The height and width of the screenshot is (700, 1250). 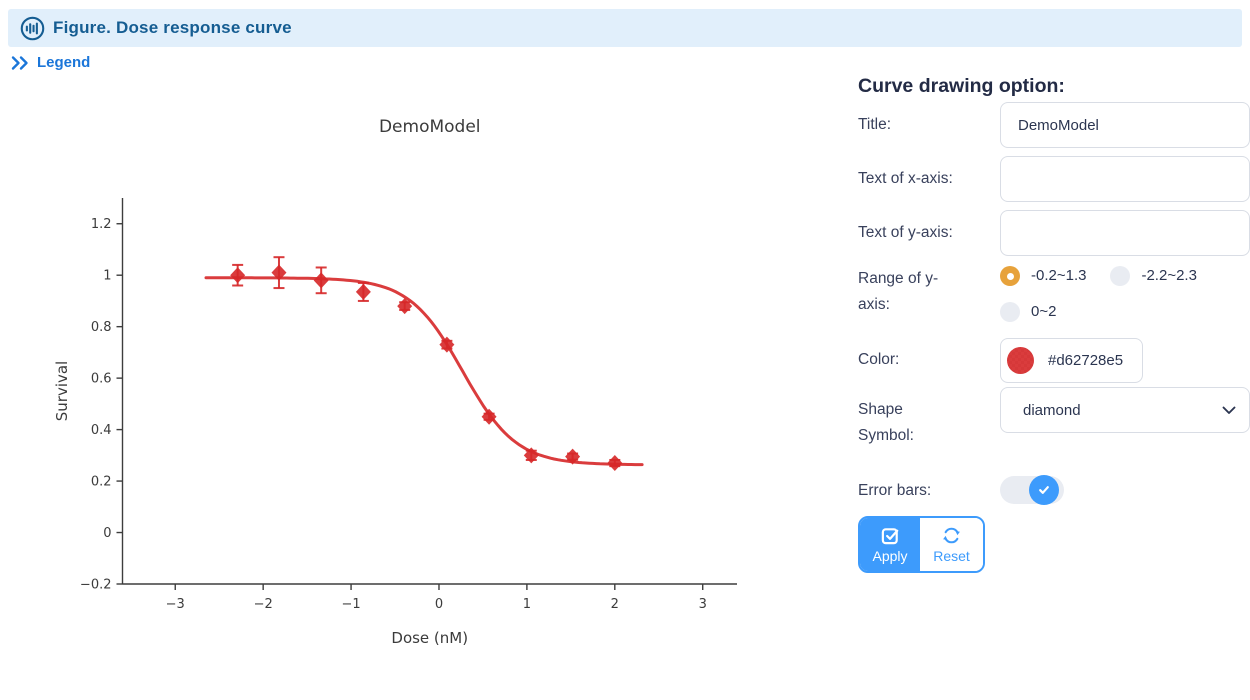 What do you see at coordinates (1043, 276) in the screenshot?
I see `y-range-option-1: -0.2~1.3` at bounding box center [1043, 276].